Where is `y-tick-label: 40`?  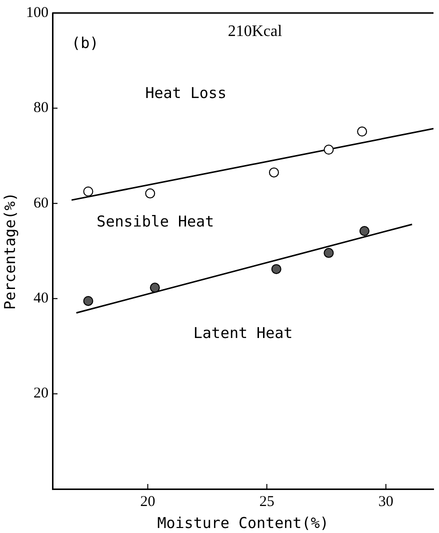 y-tick-label: 40 is located at coordinates (41, 298).